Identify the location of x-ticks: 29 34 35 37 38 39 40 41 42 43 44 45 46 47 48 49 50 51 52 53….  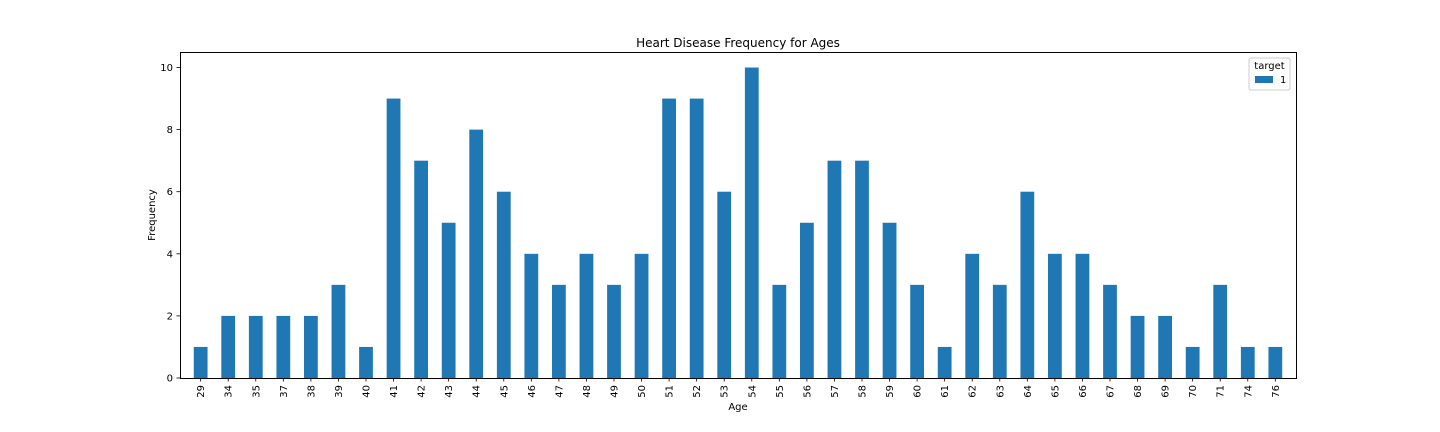
(739, 388).